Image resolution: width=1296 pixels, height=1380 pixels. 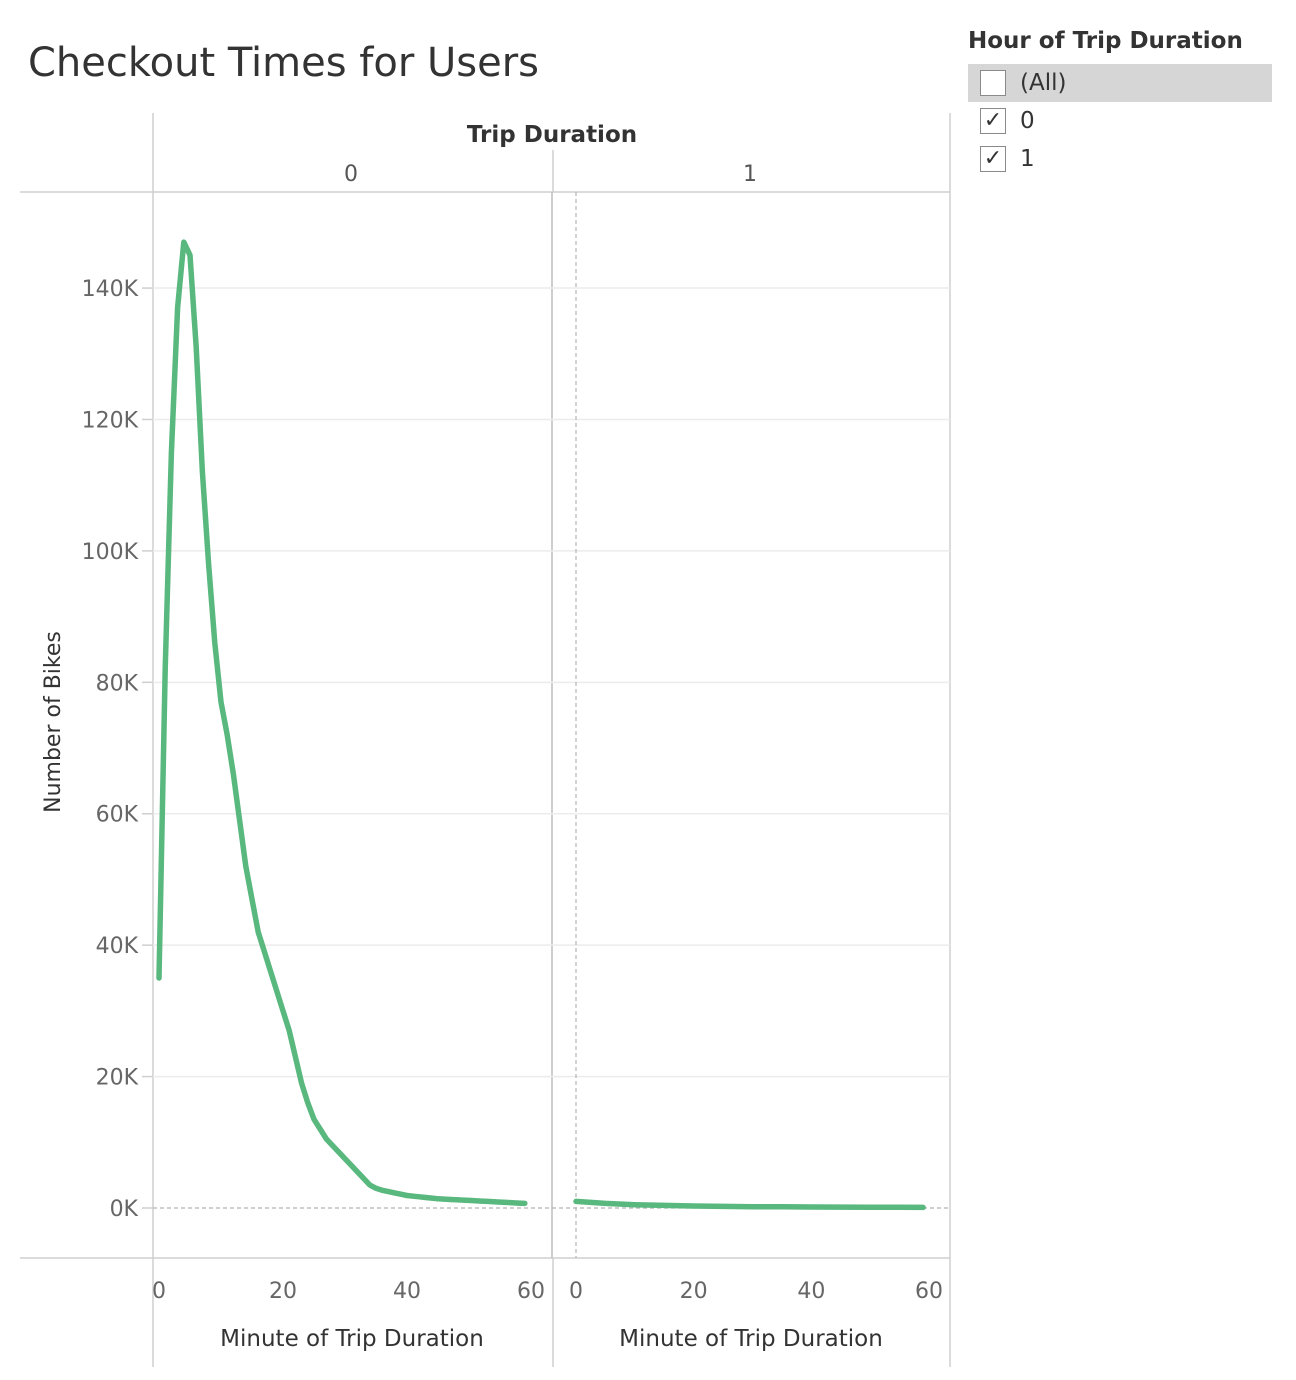 I want to click on x-tick-labels: 0 20 40 60 0 20 40 60, so click(x=547, y=1291).